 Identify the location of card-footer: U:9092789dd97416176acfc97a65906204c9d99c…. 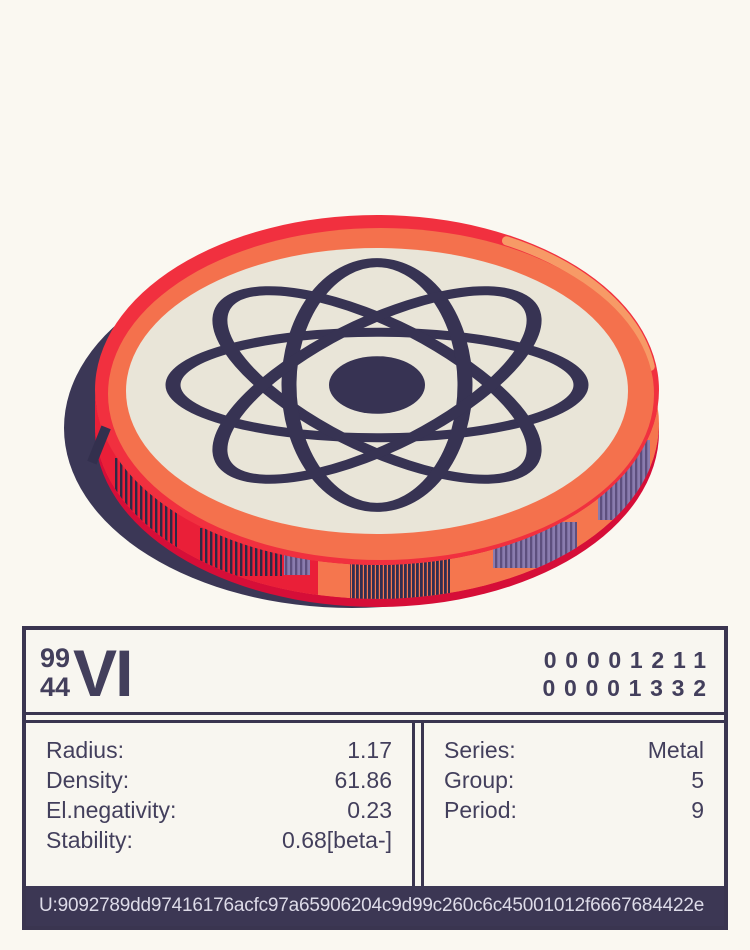
(375, 906).